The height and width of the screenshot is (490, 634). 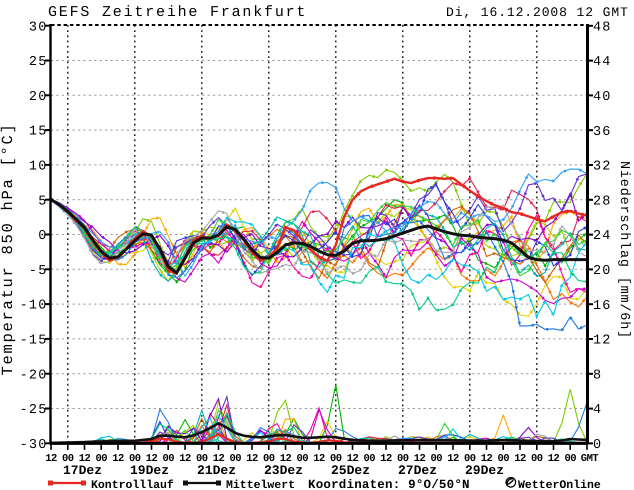 I want to click on svg-text: -15, so click(x=34, y=341).